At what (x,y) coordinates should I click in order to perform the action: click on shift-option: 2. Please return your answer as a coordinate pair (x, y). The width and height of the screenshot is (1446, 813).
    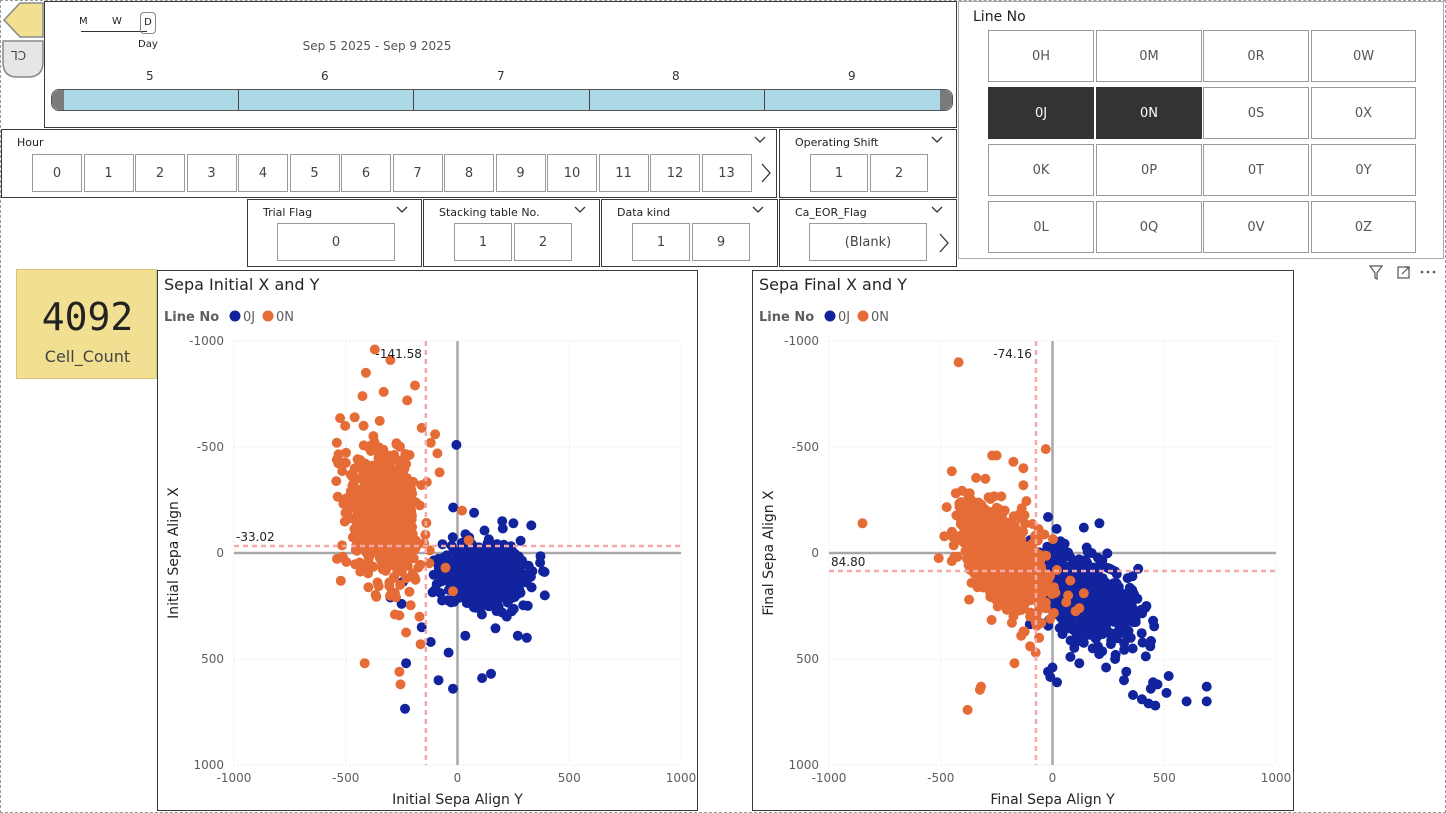
    Looking at the image, I should click on (899, 173).